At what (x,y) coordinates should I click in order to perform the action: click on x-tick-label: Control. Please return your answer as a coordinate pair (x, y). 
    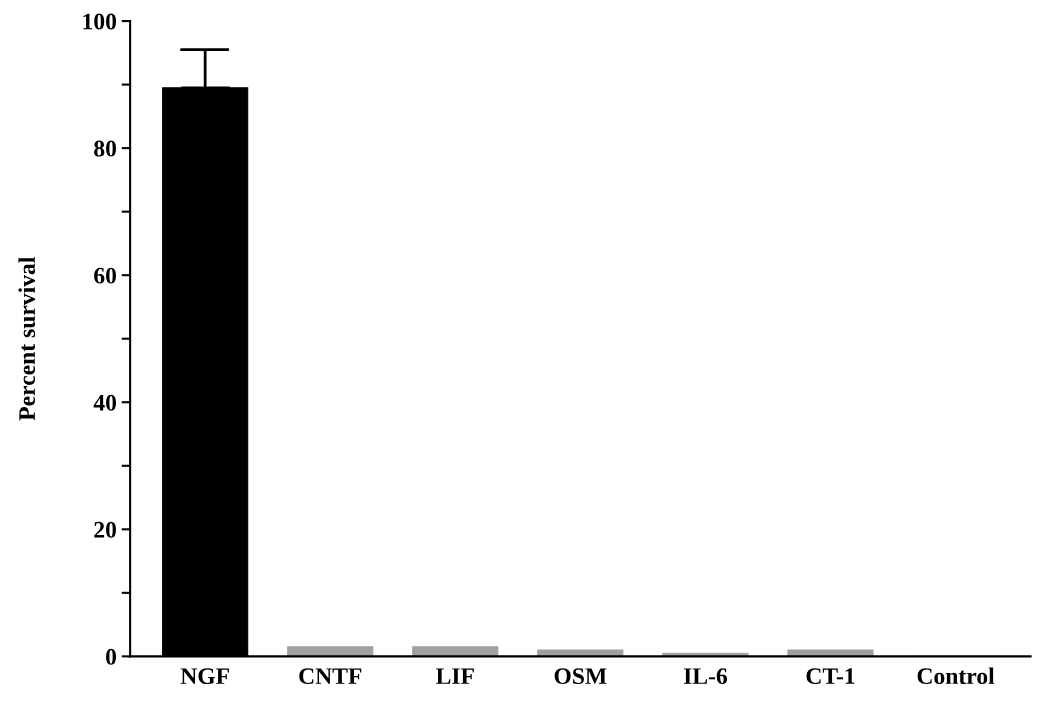
    Looking at the image, I should click on (956, 676).